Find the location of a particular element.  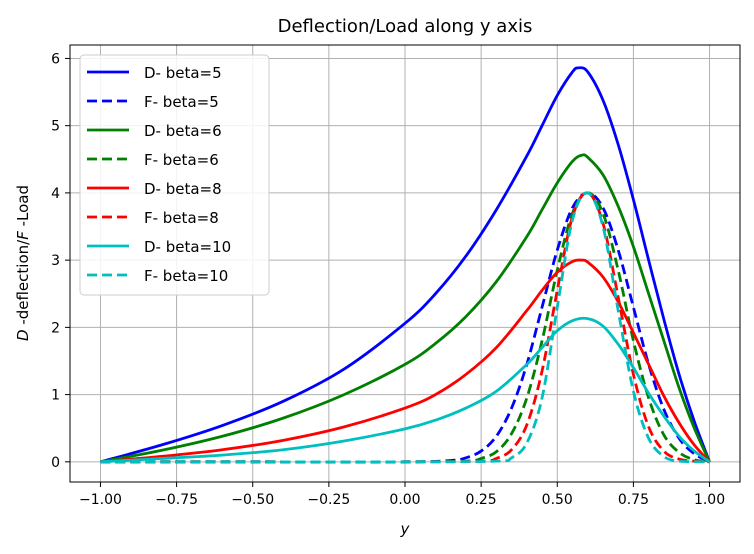

legend-label: F- beta=5 is located at coordinates (181, 102).